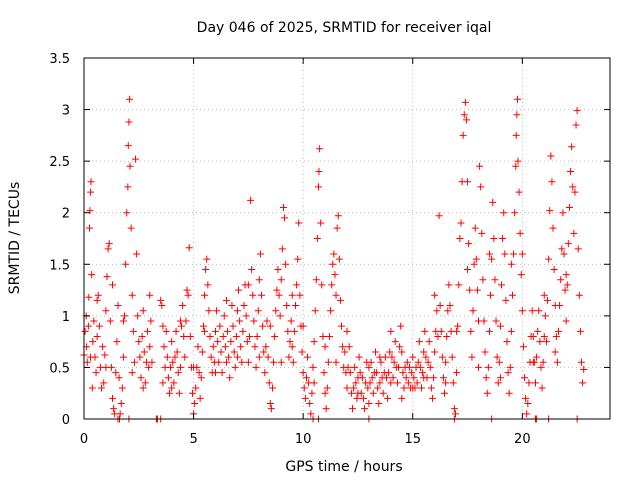 This screenshot has height=480, width=640. I want to click on y-tick-label: 3.5, so click(59, 59).